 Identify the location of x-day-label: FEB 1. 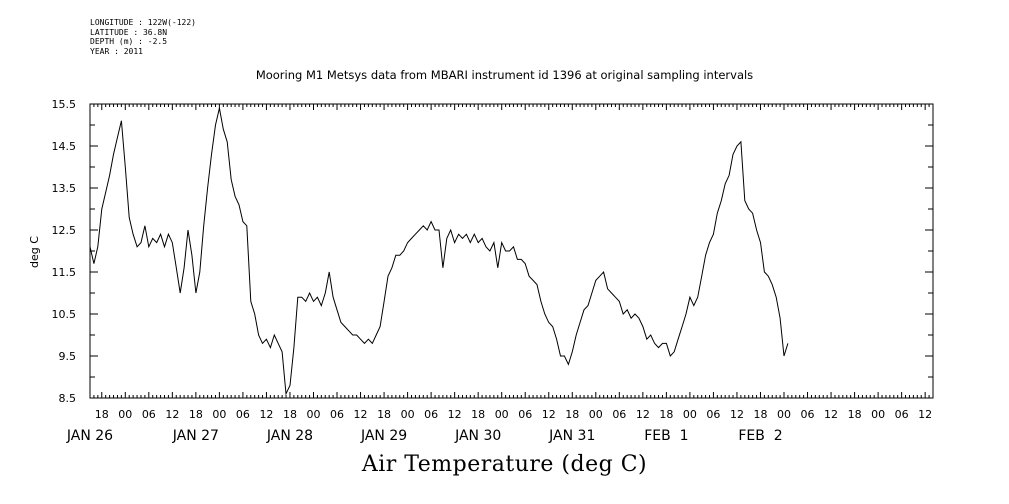
(666, 436).